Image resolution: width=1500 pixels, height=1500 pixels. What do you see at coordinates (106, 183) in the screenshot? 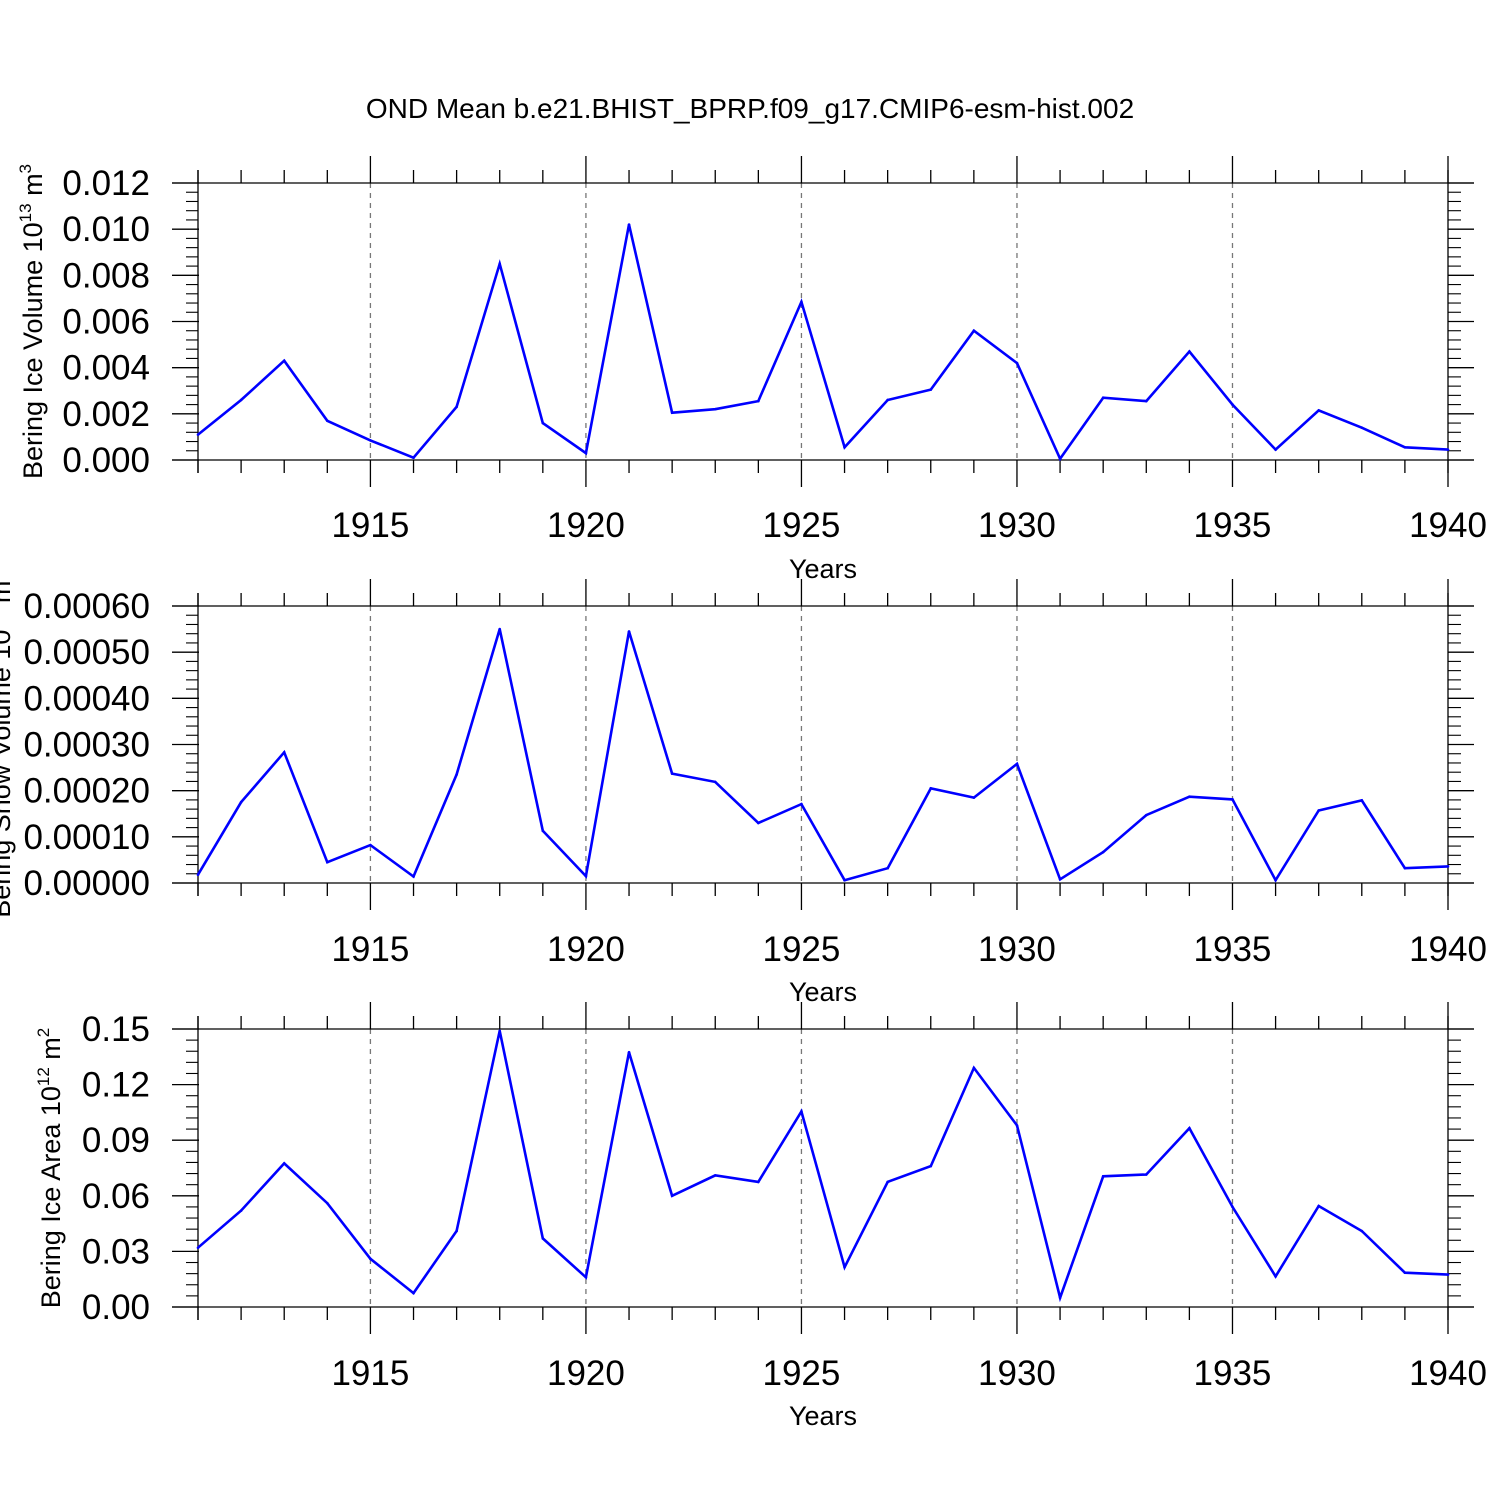
I see `y-tick-label: 0.012` at bounding box center [106, 183].